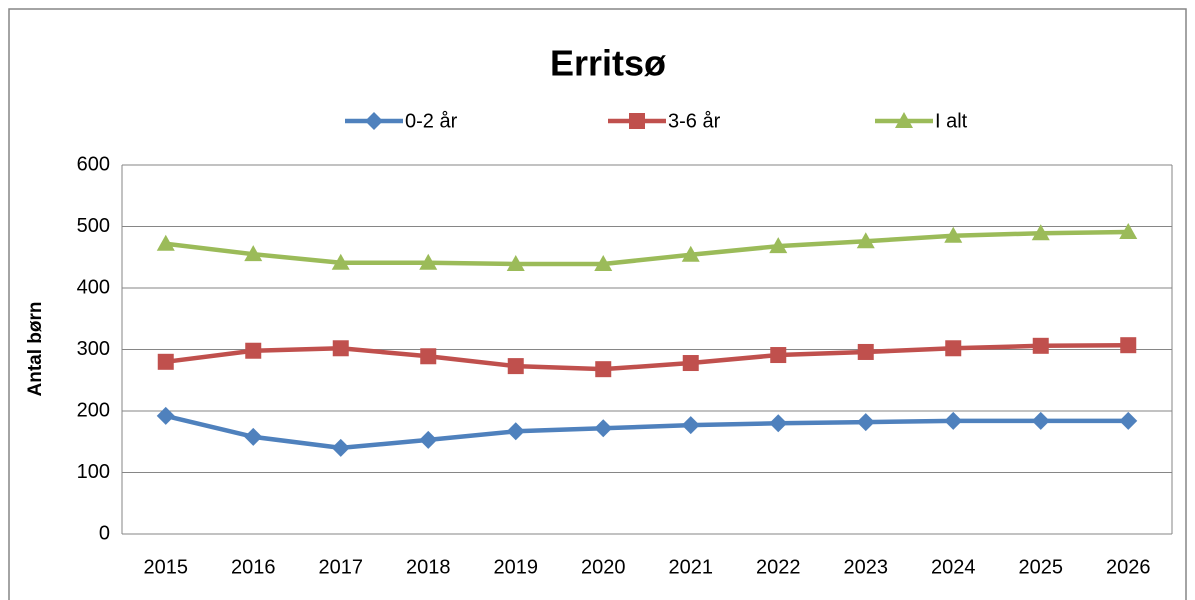 The height and width of the screenshot is (600, 1195). Describe the element at coordinates (93, 349) in the screenshot. I see `y-tick-label: 300` at that location.